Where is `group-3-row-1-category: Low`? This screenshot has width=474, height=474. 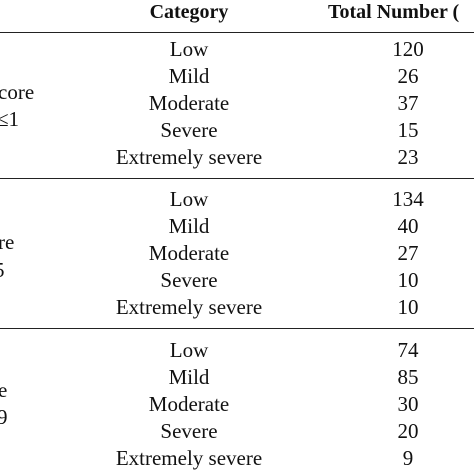
group-3-row-1-category: Low is located at coordinates (189, 350).